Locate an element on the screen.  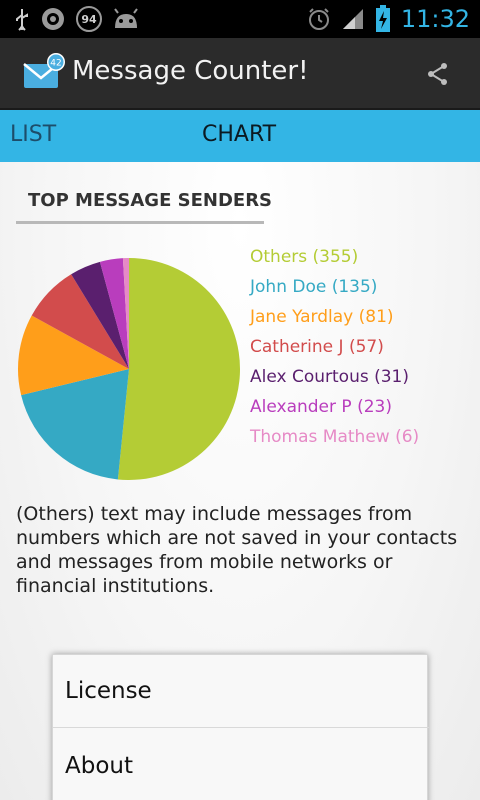
legend-item: Alex Courtous (31) is located at coordinates (330, 377).